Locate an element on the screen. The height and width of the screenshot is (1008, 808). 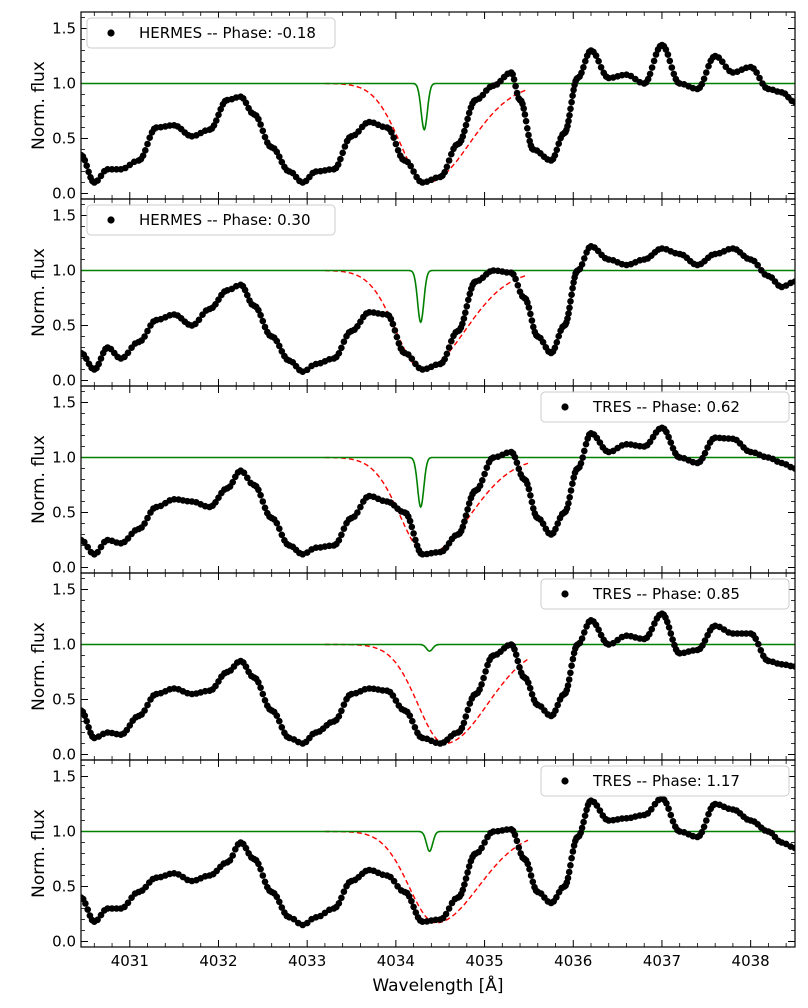
y-axis-label-panel-4: Norm. flux is located at coordinates (39, 666).